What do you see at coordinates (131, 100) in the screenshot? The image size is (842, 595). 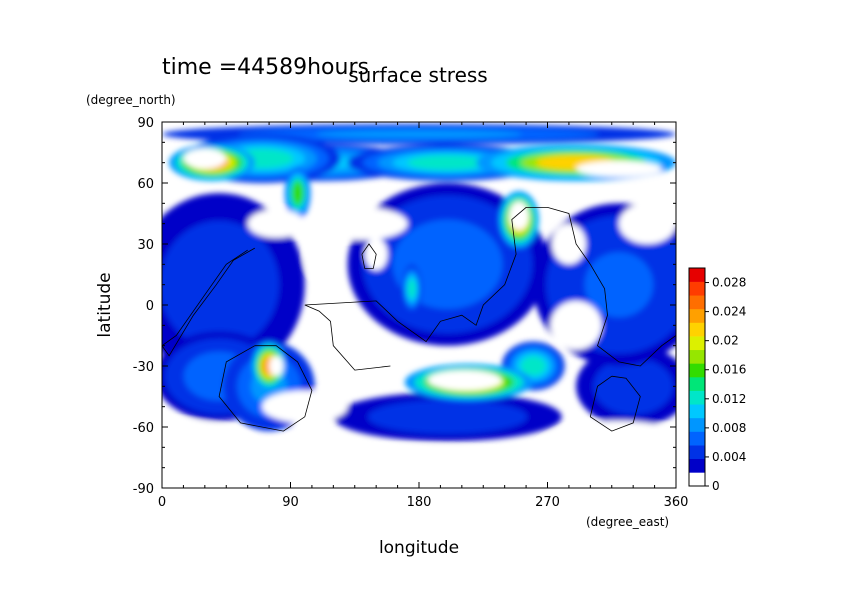 I see `y-unit-label: (degree_north)` at bounding box center [131, 100].